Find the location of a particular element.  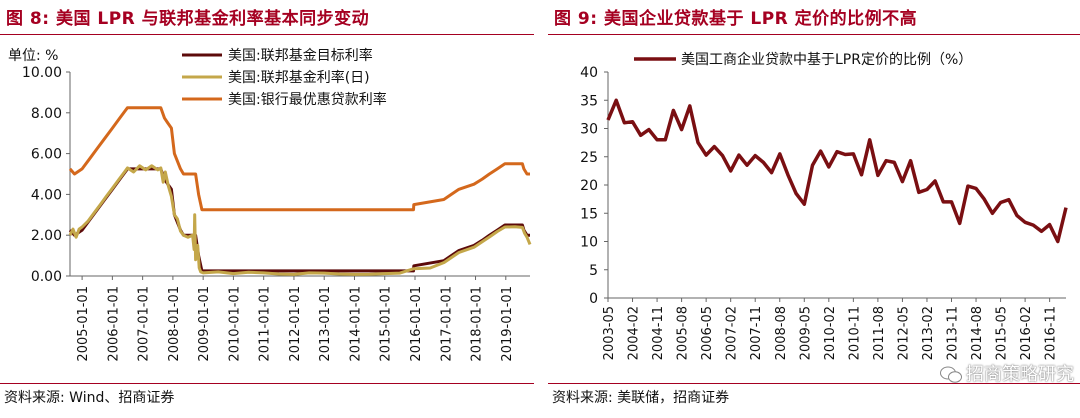

x-tick-label: 2011-01-01 is located at coordinates (265, 324).